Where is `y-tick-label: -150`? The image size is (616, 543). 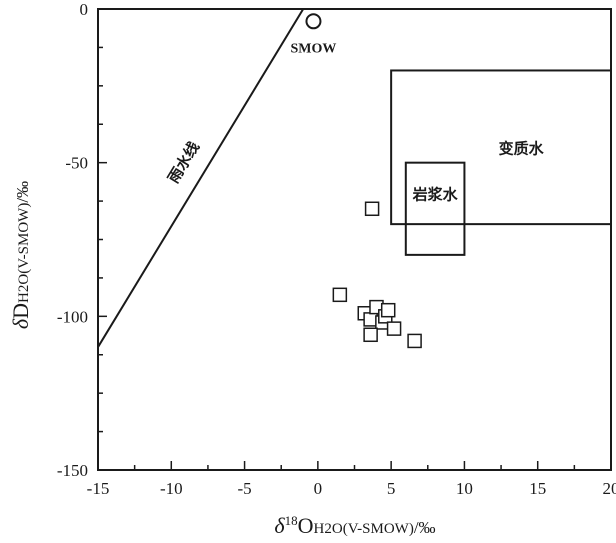 y-tick-label: -150 is located at coordinates (72, 470).